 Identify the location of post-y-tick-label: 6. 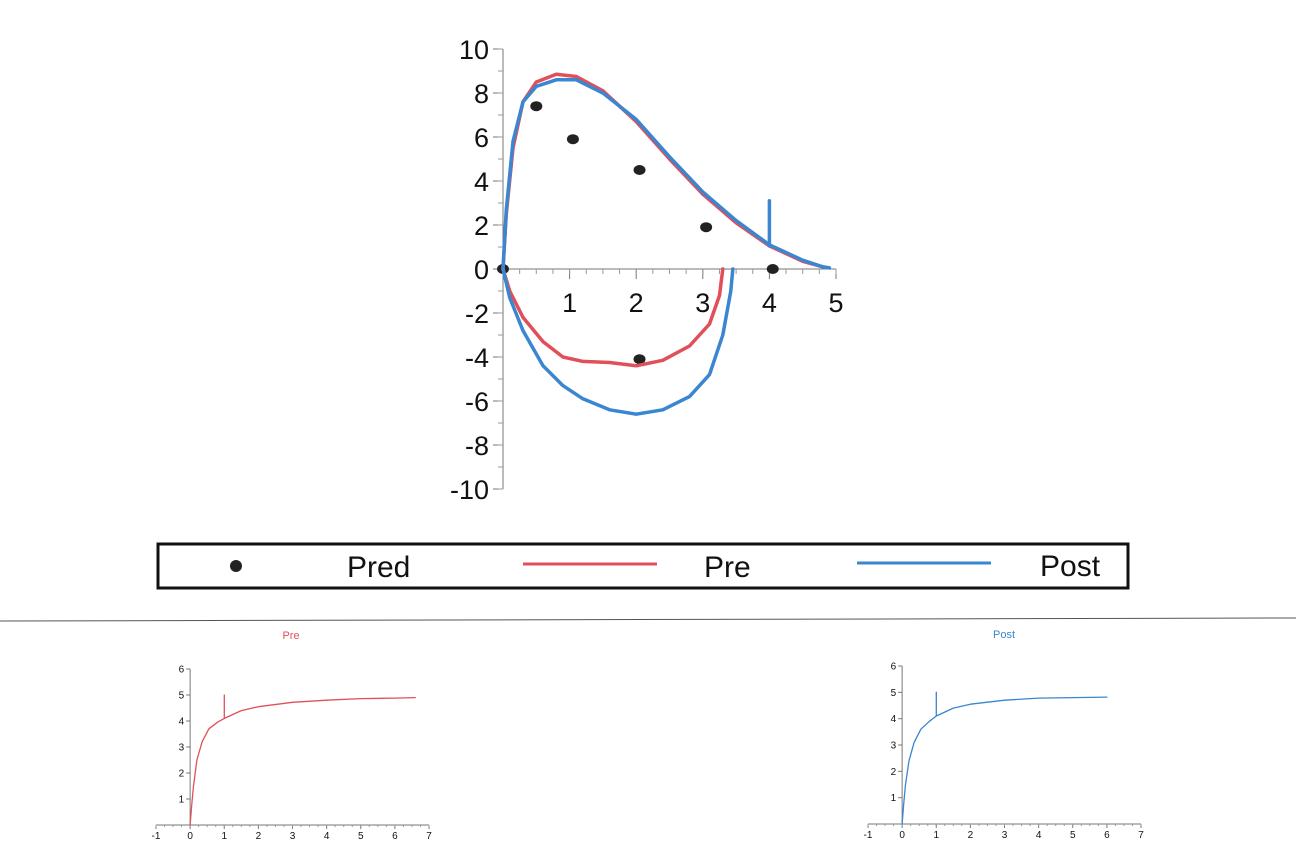
(894, 667).